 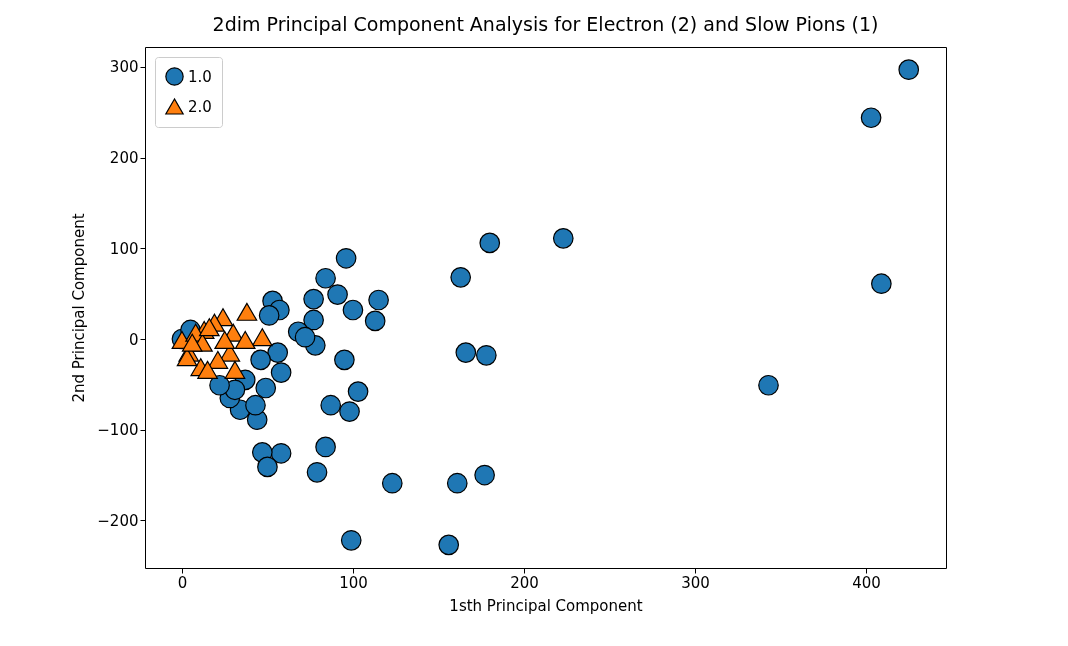 I want to click on y-tick-label: 100, so click(x=124, y=248).